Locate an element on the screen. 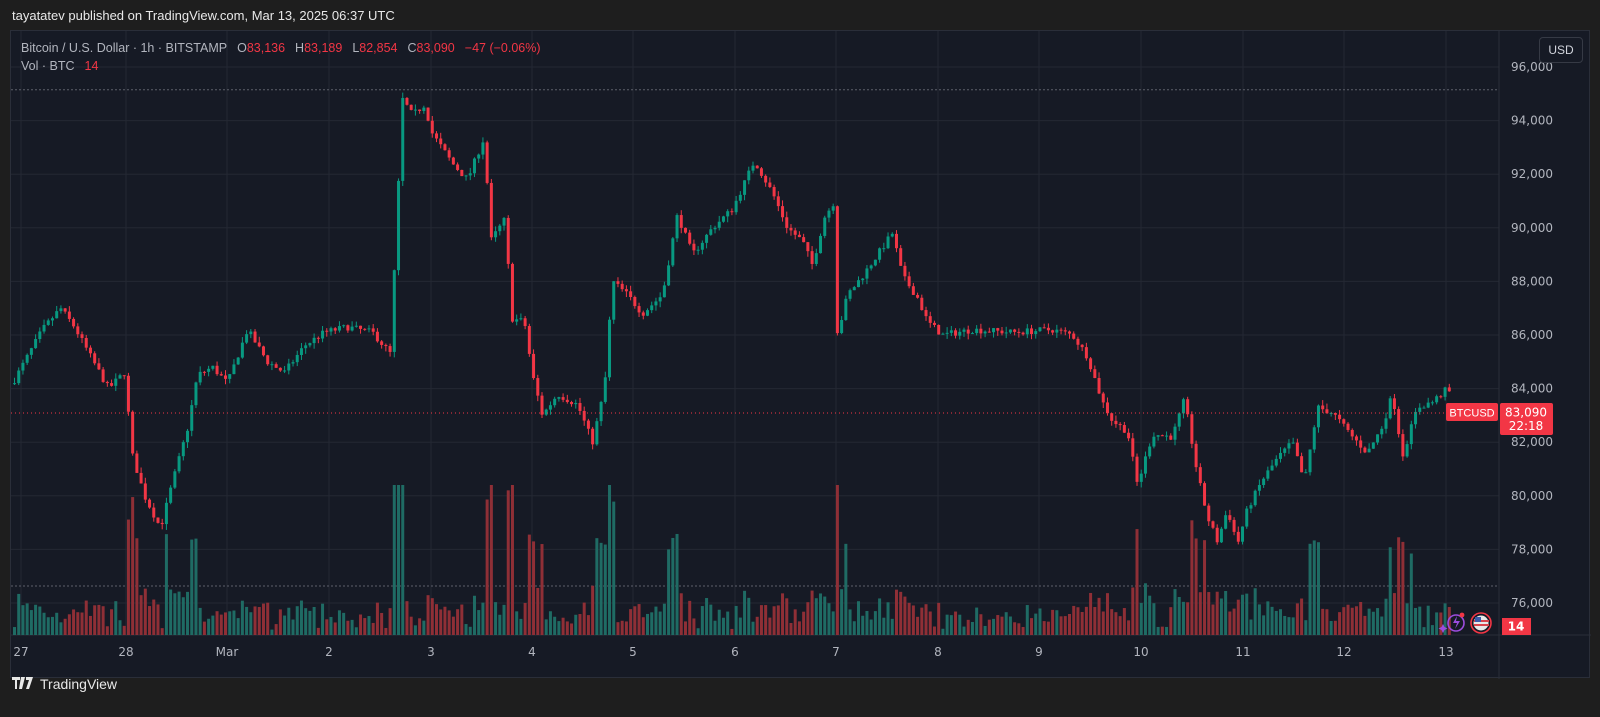 The image size is (1600, 717). high-value: 83,189 is located at coordinates (323, 48).